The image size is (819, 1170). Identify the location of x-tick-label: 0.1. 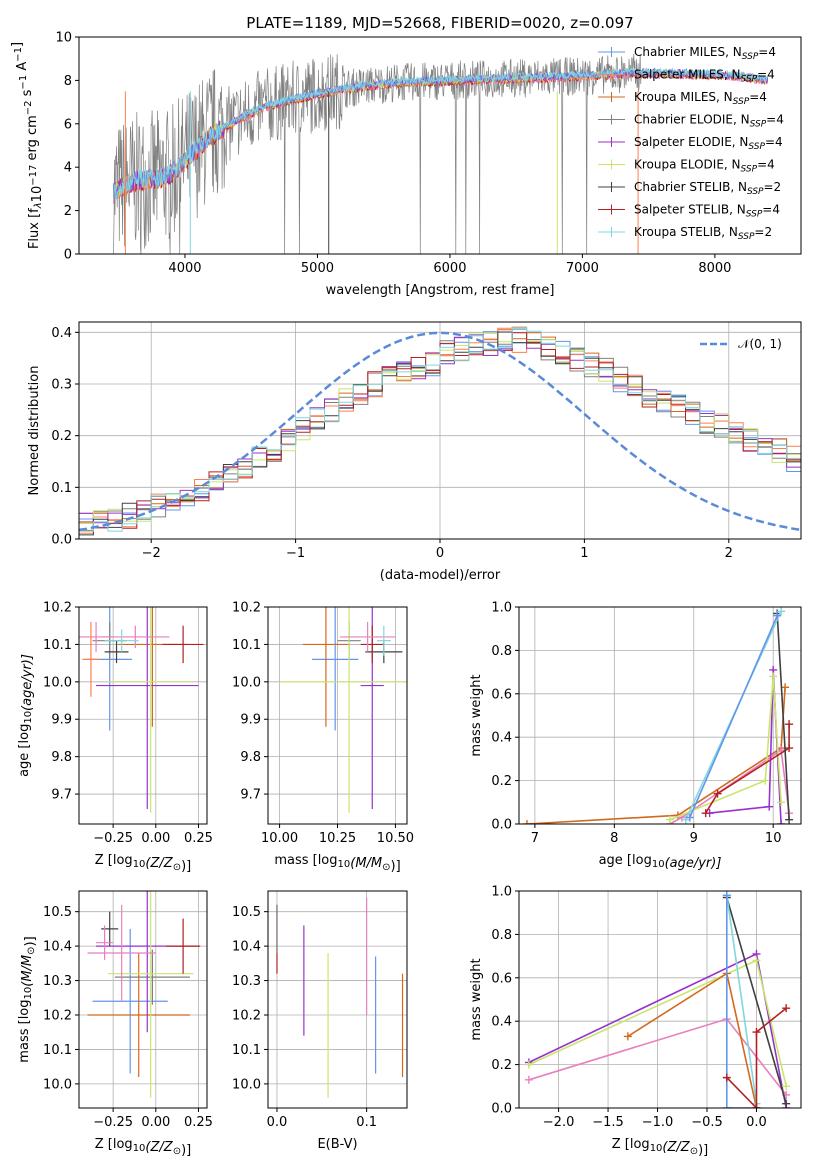
(366, 1122).